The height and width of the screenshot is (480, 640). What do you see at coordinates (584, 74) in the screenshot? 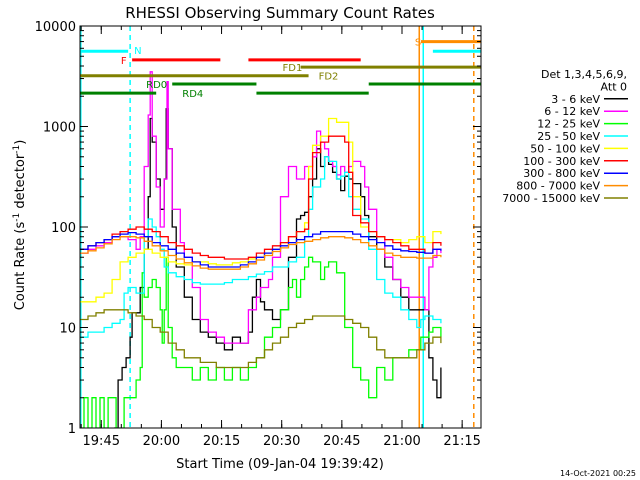
I see `legend-header: Det 1,3,4,5,6,9,` at bounding box center [584, 74].